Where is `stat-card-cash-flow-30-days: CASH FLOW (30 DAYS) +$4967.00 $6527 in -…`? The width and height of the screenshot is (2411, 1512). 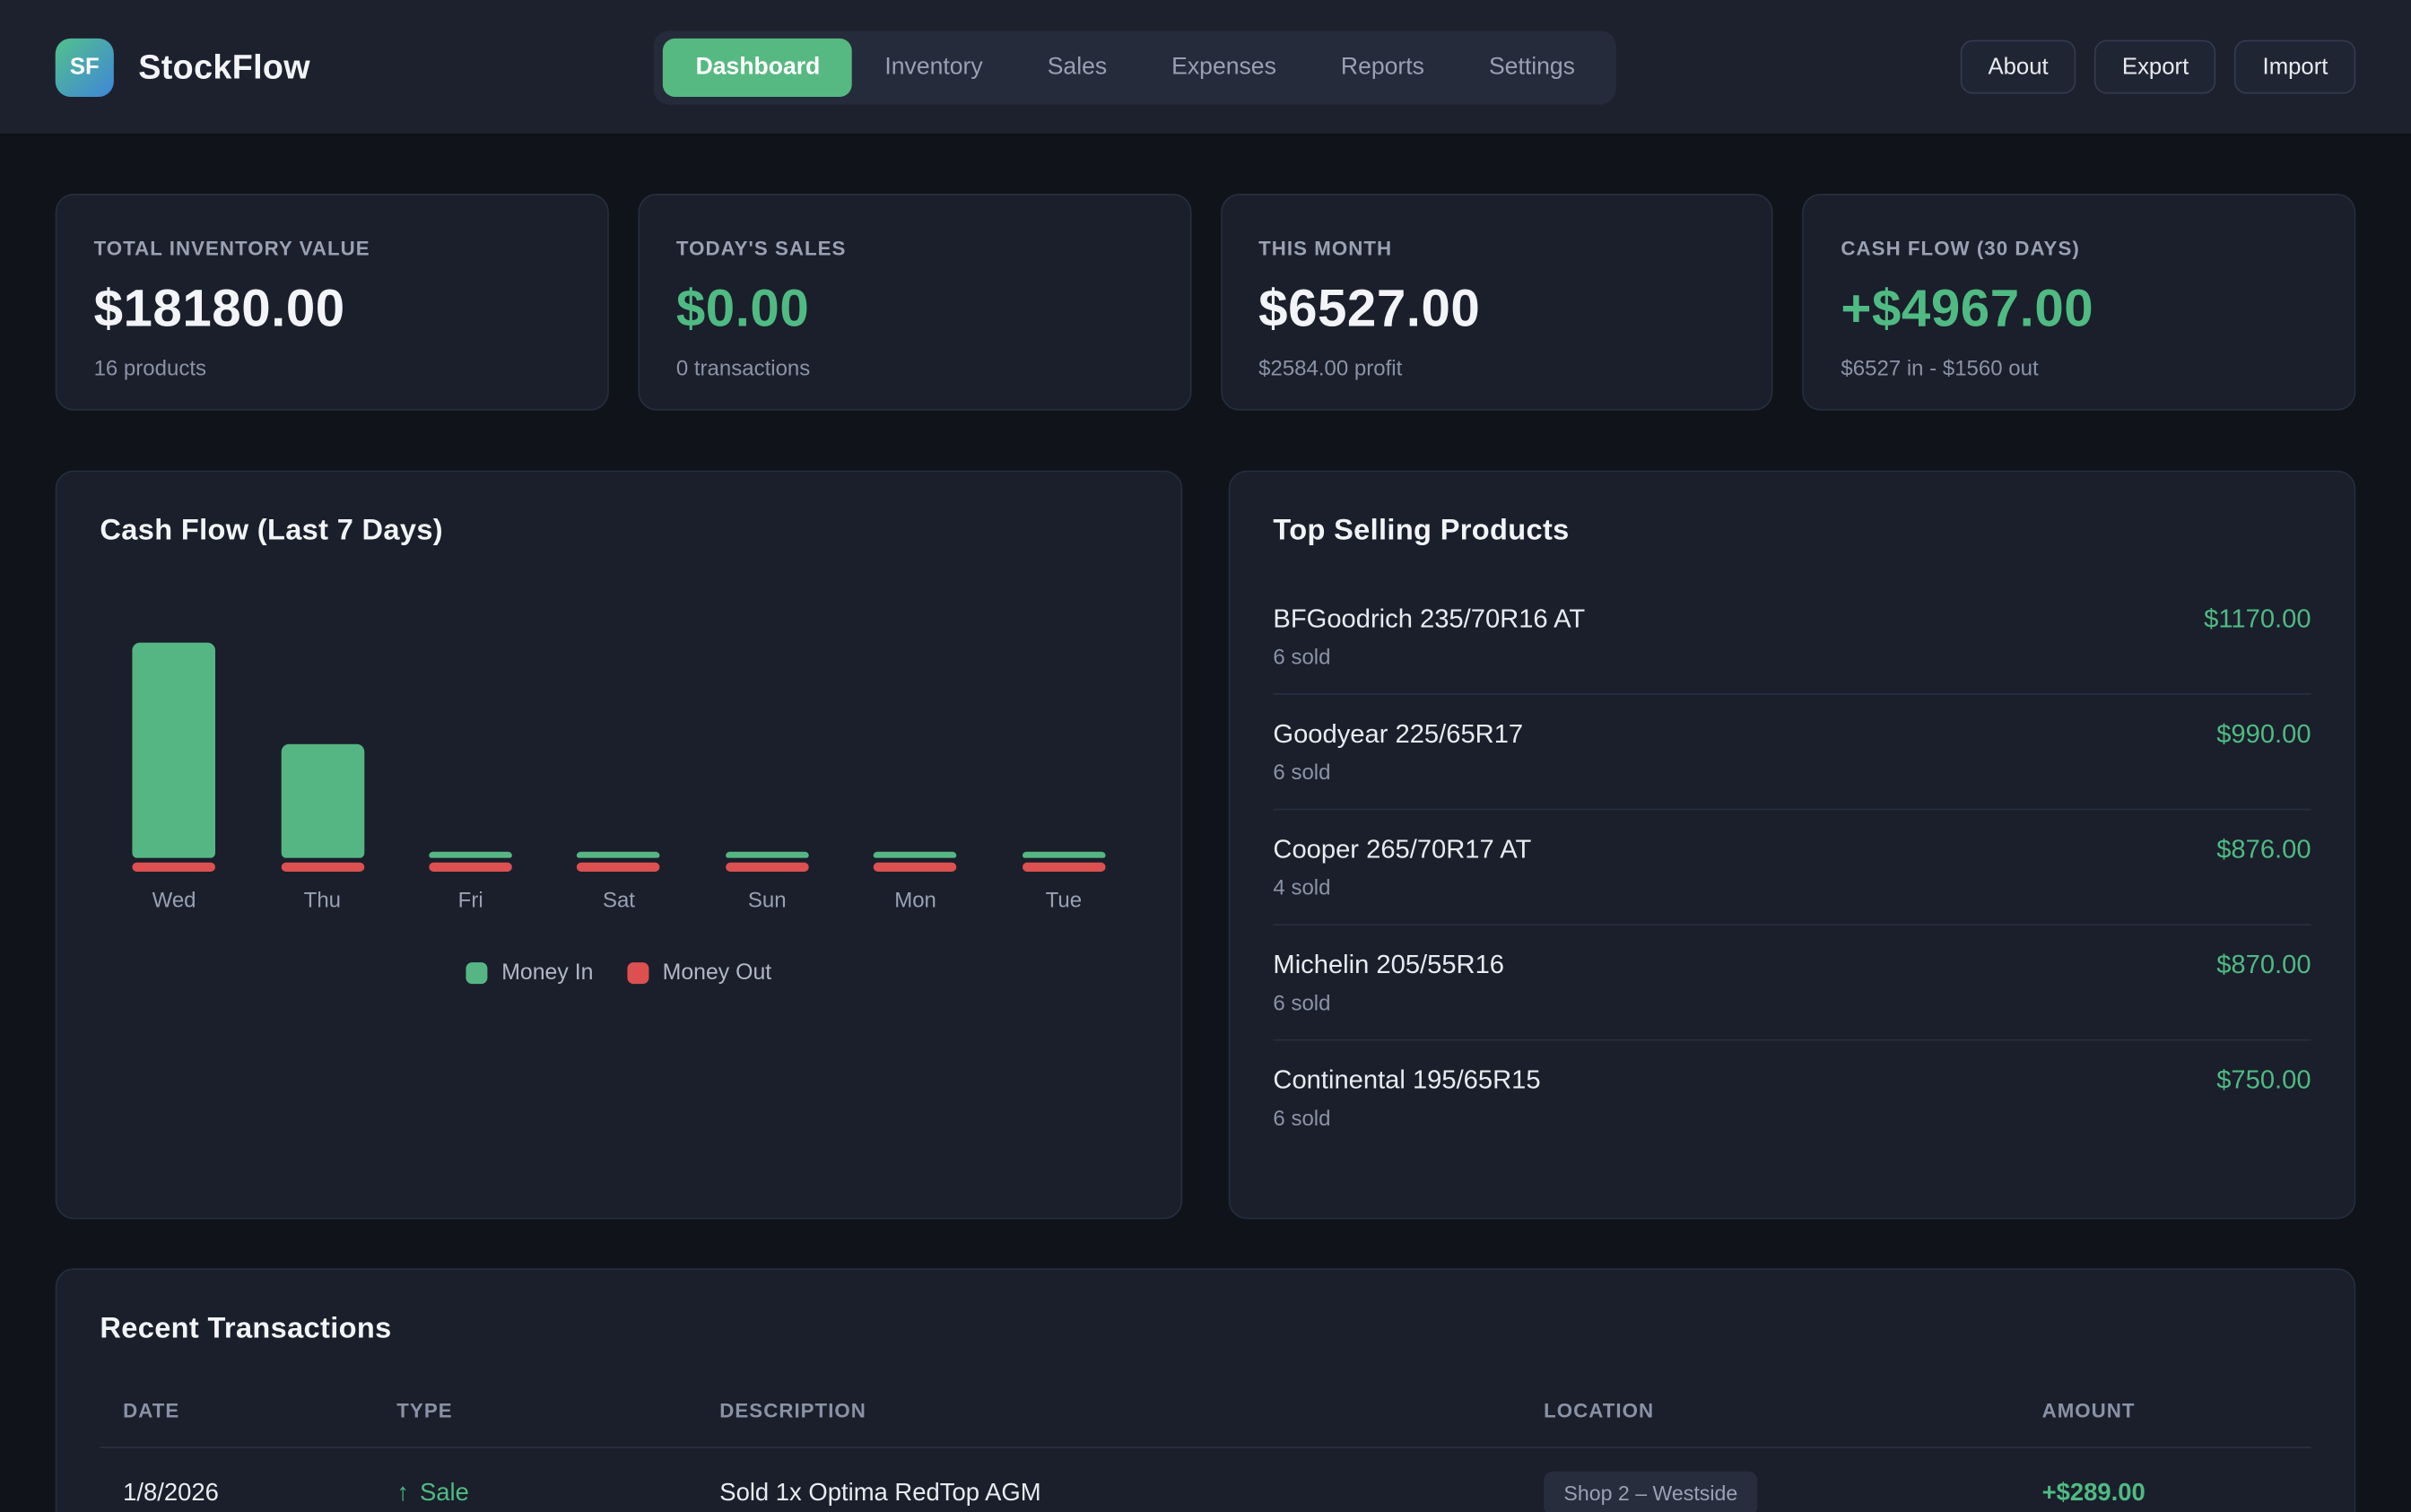
stat-card-cash-flow-30-days: CASH FLOW (30 DAYS) +$4967.00 $6527 in -… is located at coordinates (2079, 302).